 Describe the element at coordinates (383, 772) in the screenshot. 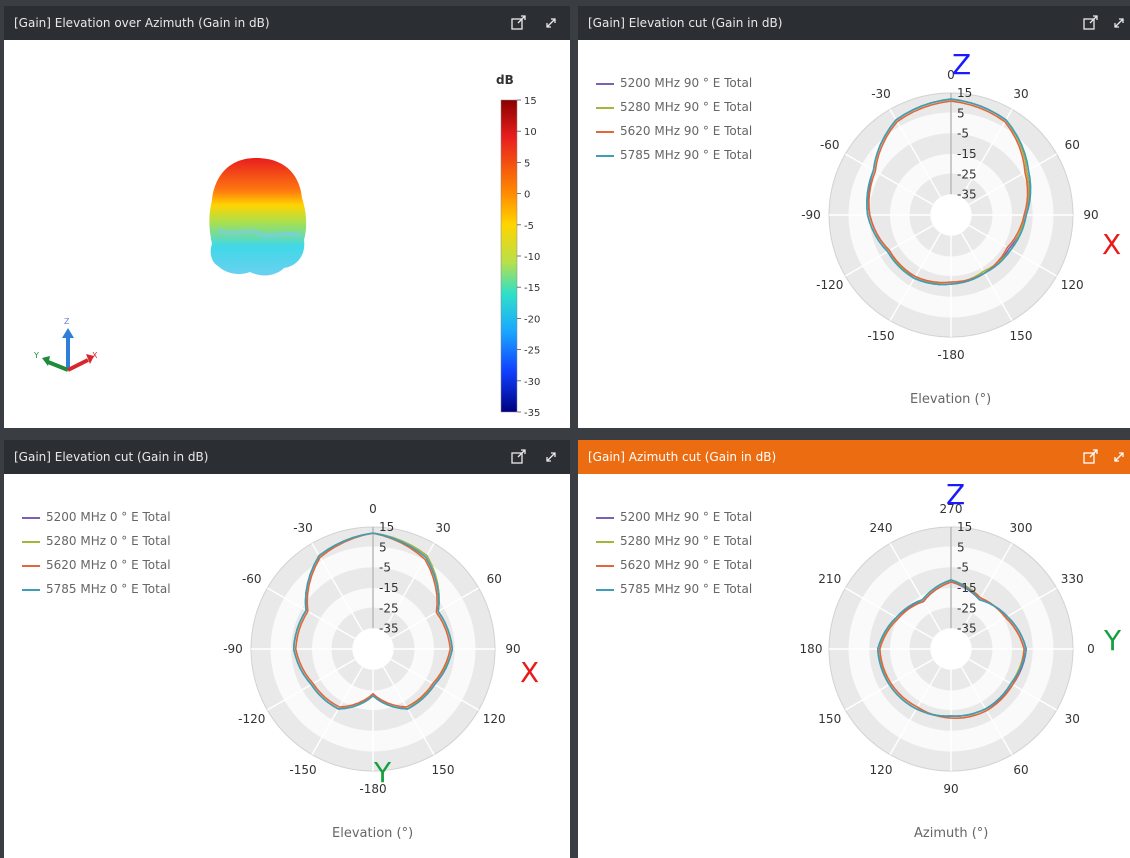

I see `overlay-label-y: Y` at that location.